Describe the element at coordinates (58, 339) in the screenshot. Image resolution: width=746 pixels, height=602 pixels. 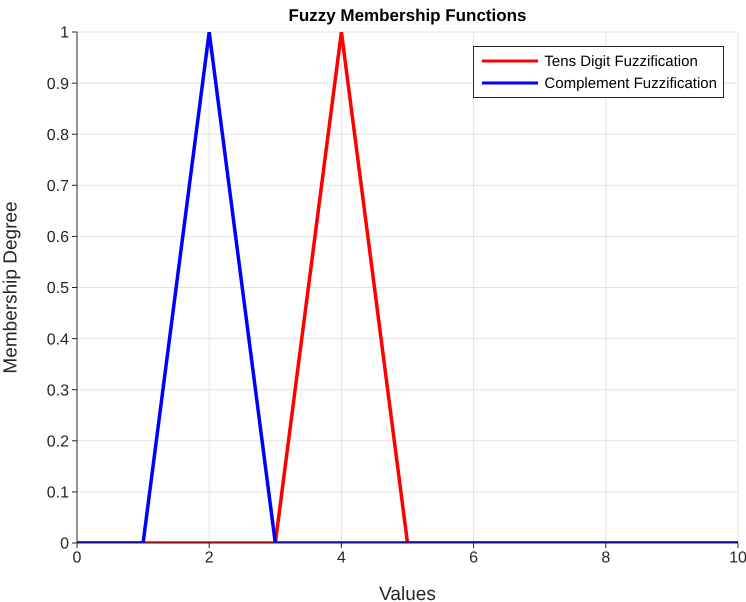
I see `y-tick-label: 0.4` at that location.